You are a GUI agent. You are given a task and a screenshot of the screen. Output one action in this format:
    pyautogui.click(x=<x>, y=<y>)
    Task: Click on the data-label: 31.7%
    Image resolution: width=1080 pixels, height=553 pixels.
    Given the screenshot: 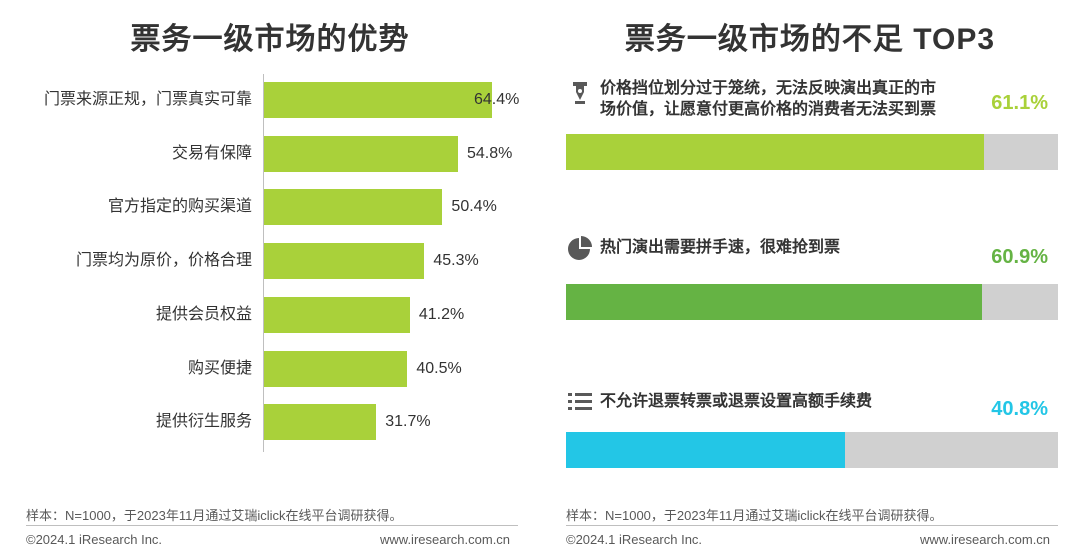 What is the action you would take?
    pyautogui.click(x=408, y=422)
    